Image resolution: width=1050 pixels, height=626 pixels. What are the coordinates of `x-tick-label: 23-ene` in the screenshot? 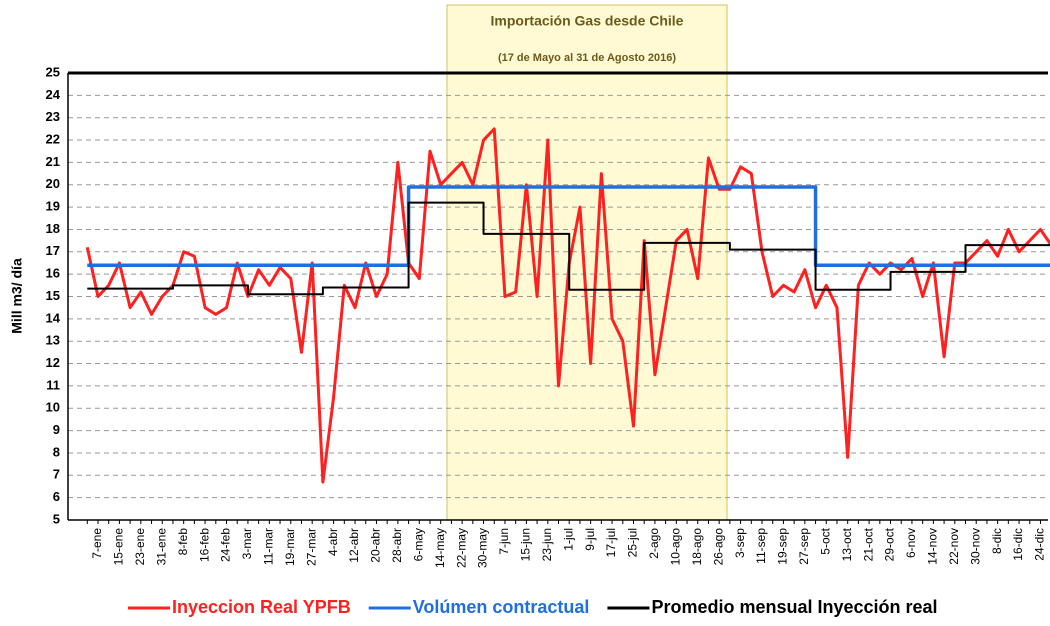 It's located at (140, 547).